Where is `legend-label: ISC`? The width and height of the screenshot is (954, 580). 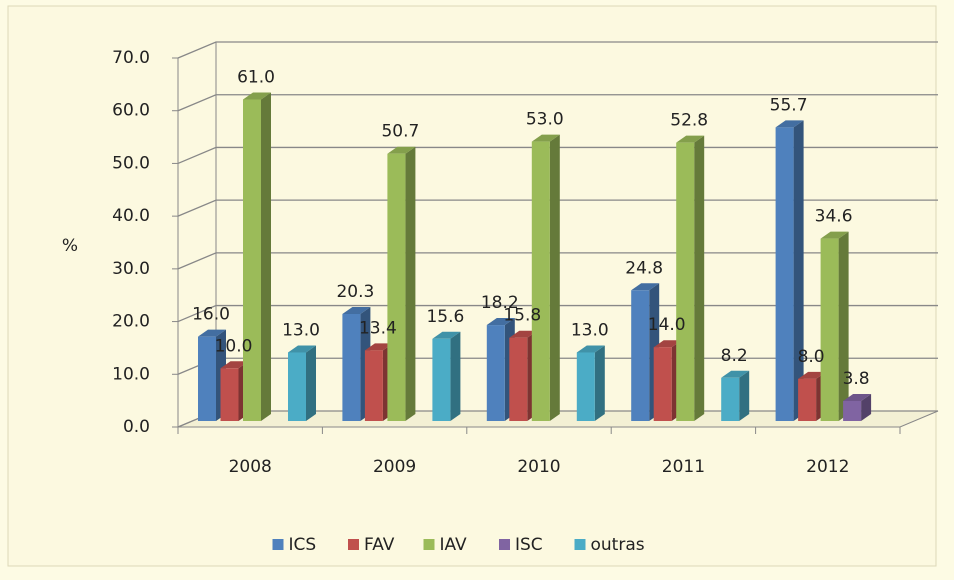 legend-label: ISC is located at coordinates (529, 545).